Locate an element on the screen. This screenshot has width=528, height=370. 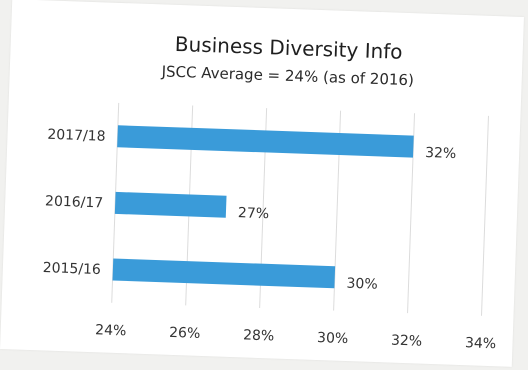
category-label: 2016/17 is located at coordinates (74, 202).